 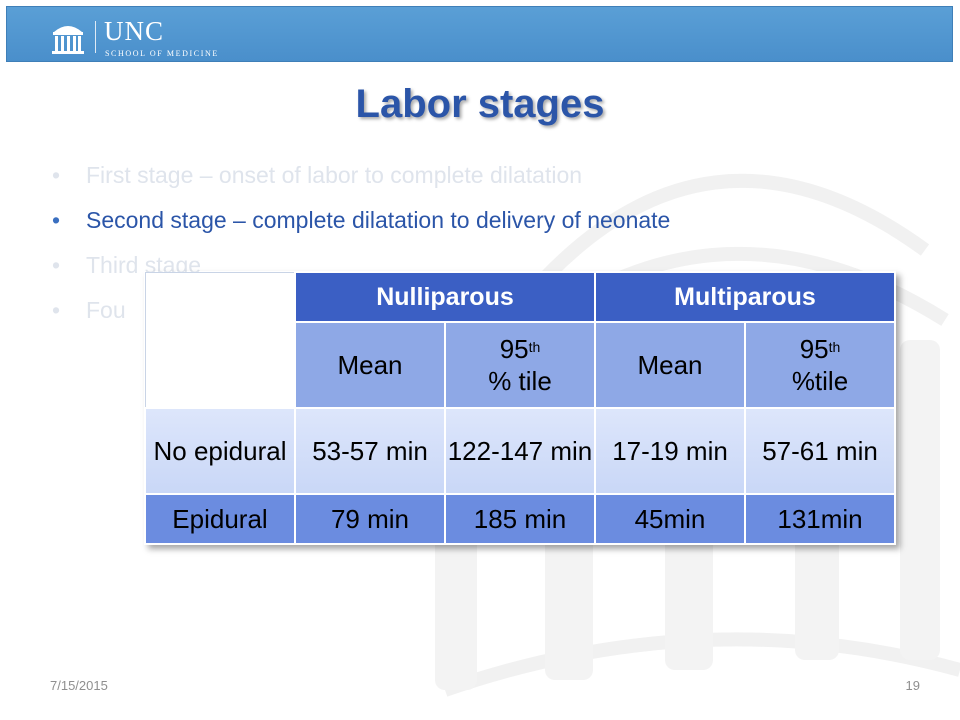 What do you see at coordinates (162, 53) in the screenshot?
I see `logo-subtitle: SCHOOL OF MEDICINE` at bounding box center [162, 53].